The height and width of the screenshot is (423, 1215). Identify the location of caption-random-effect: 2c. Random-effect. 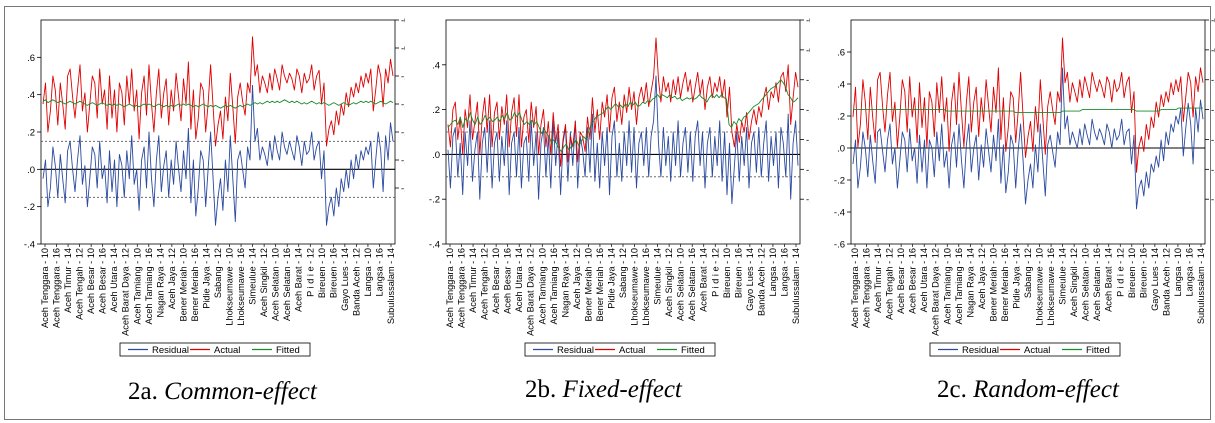
(1028, 390).